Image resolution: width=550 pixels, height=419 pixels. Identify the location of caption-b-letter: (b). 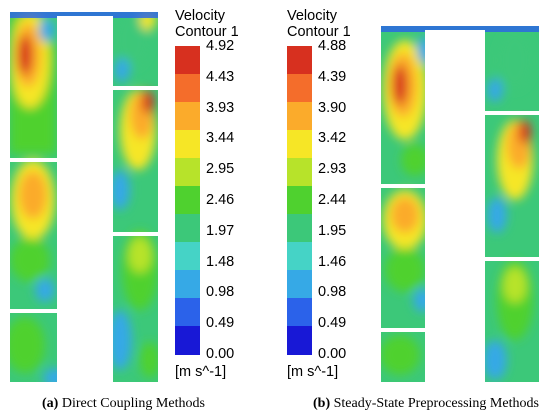
(322, 403).